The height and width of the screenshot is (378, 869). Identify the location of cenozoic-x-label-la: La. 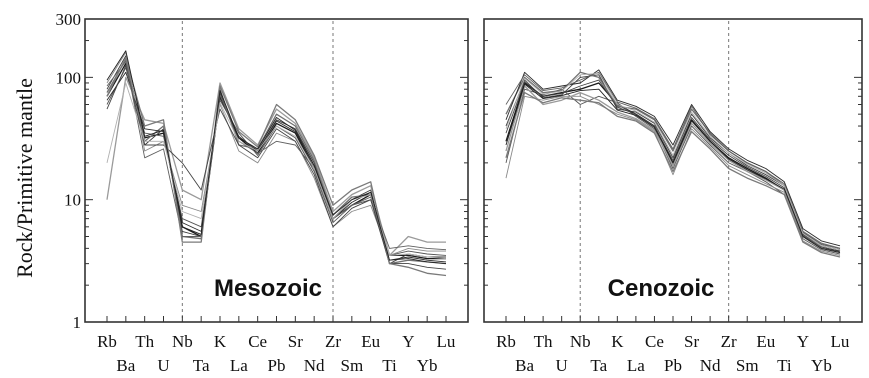
(636, 365).